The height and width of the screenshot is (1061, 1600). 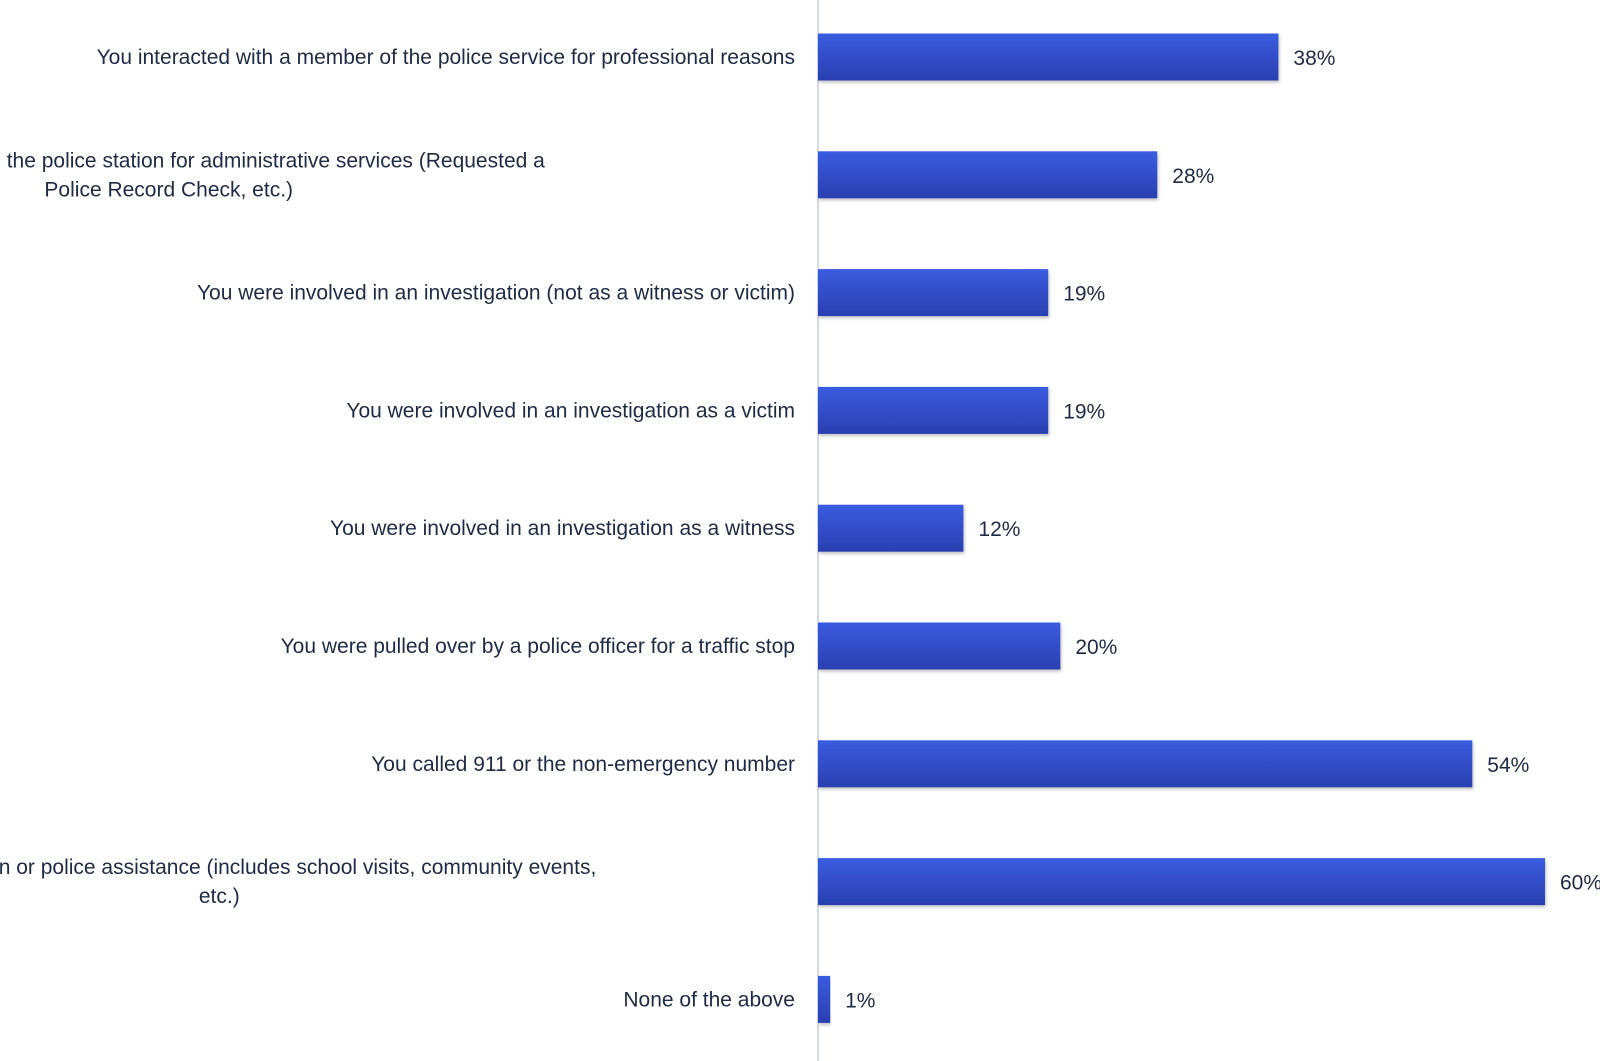 I want to click on category-label-line: None of the above, so click(x=709, y=999).